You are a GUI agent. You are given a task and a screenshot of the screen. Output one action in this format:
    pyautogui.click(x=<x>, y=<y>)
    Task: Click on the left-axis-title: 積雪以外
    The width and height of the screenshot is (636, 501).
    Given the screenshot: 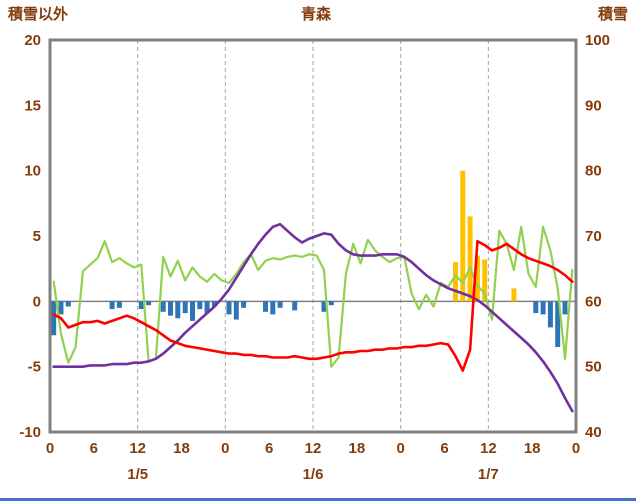 What is the action you would take?
    pyautogui.click(x=37, y=14)
    